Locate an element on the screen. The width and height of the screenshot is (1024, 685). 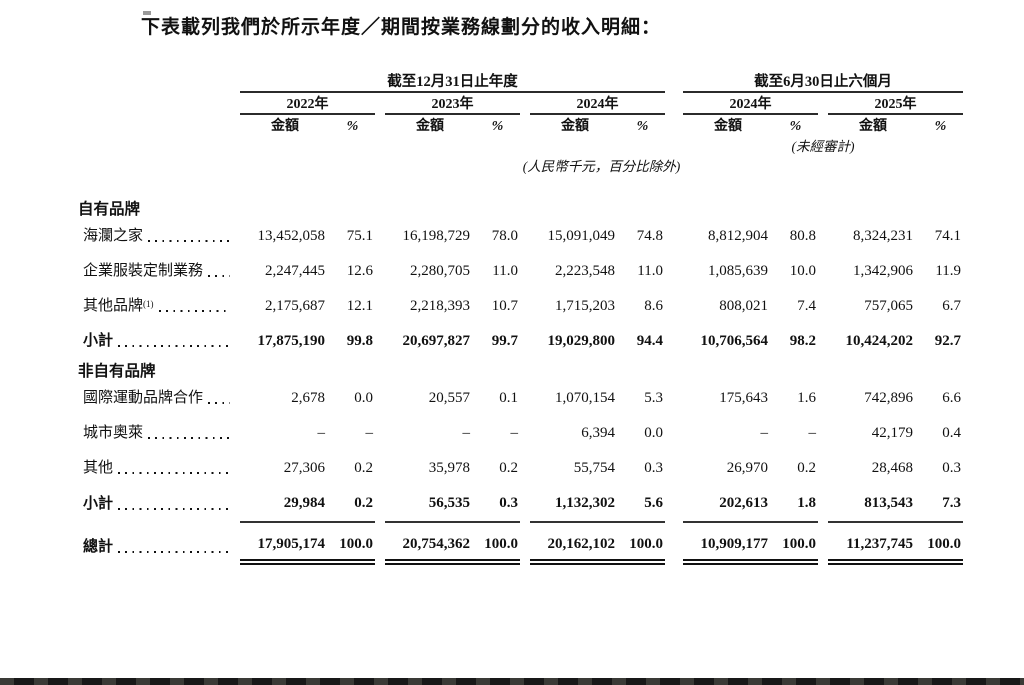
amount-cell: 29,984 is located at coordinates (285, 504).